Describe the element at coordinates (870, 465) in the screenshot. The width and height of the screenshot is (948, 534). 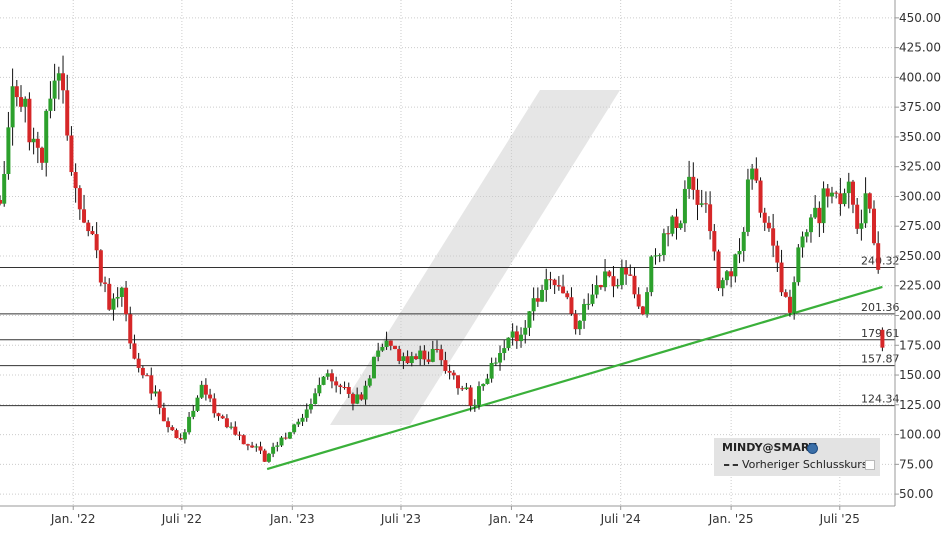
I see `legend-toggle-checkbox` at that location.